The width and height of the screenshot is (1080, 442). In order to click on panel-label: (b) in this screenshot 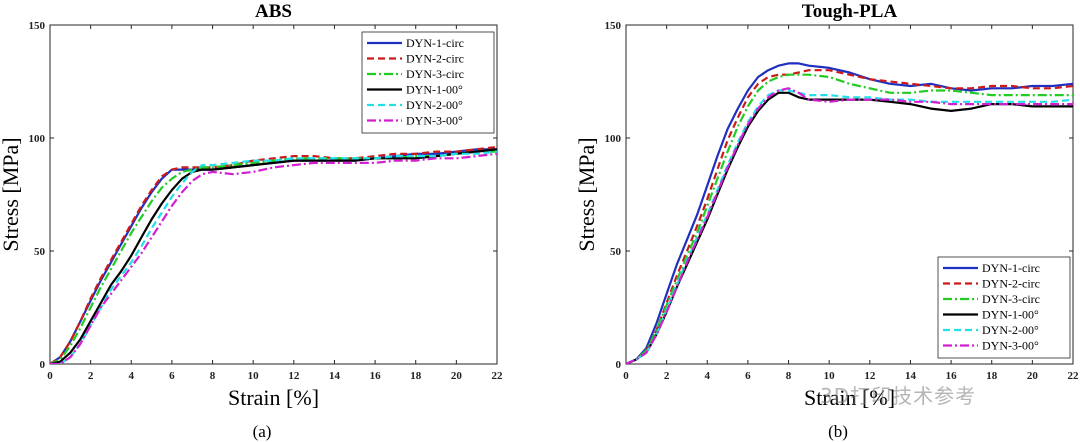, I will do `click(838, 431)`.